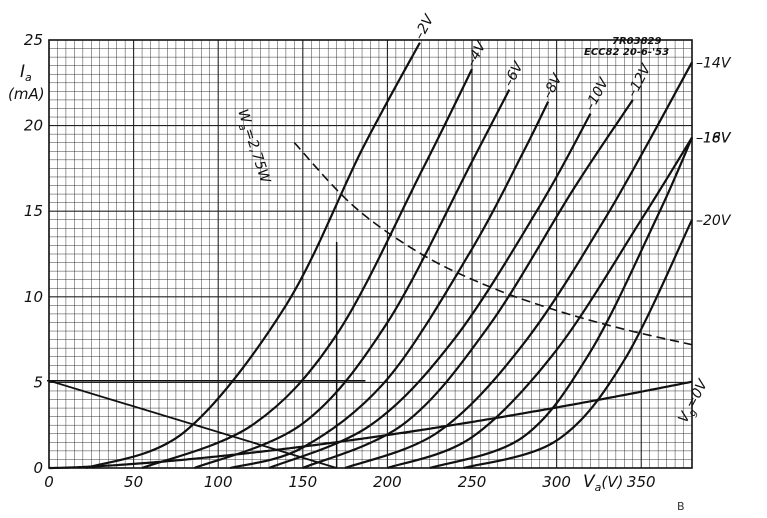 This screenshot has width=767, height=518. I want to click on y-axis-label-main: I, so click(22, 72).